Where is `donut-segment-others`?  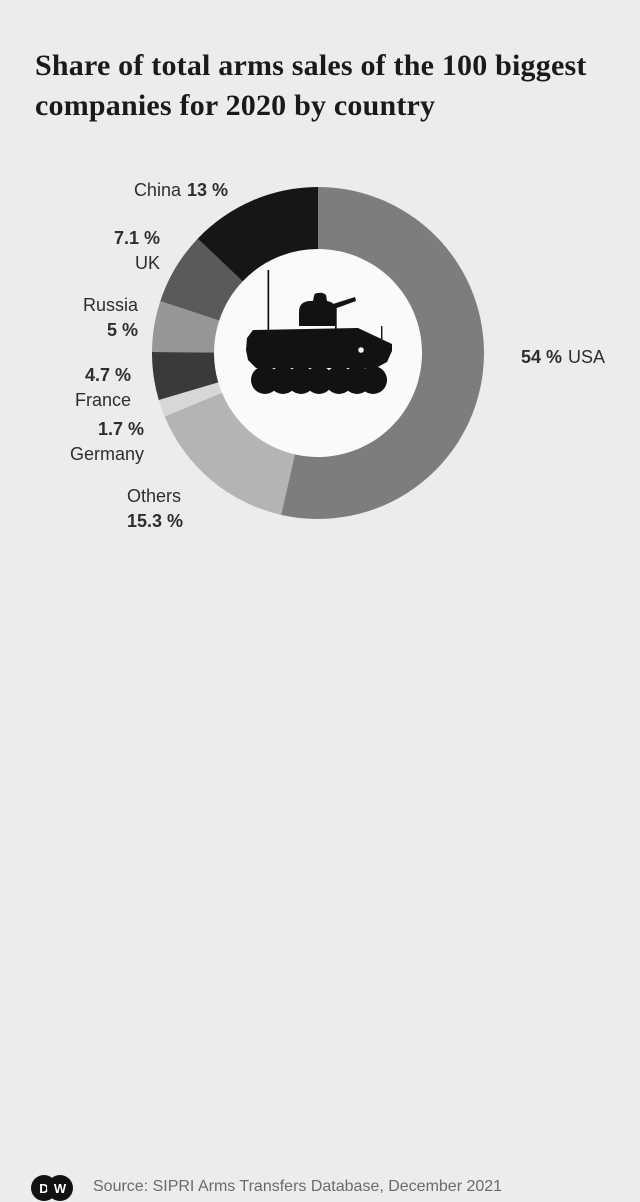
donut-segment-others is located at coordinates (229, 453).